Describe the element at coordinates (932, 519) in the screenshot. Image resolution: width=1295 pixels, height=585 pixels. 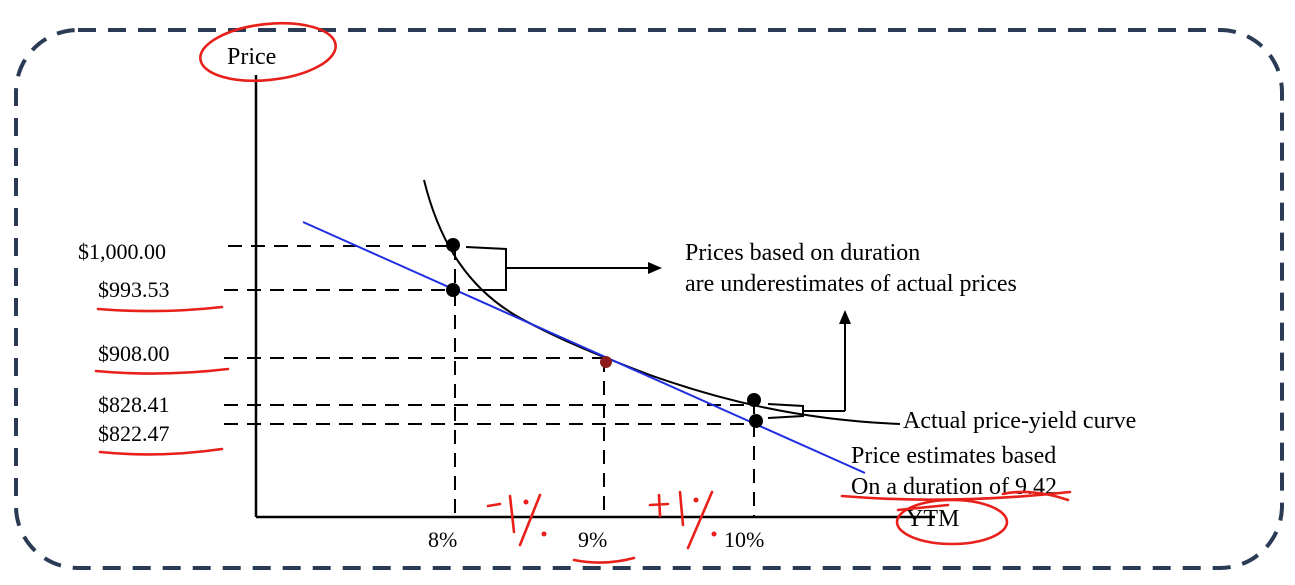
I see `x-axis-label: YTM` at that location.